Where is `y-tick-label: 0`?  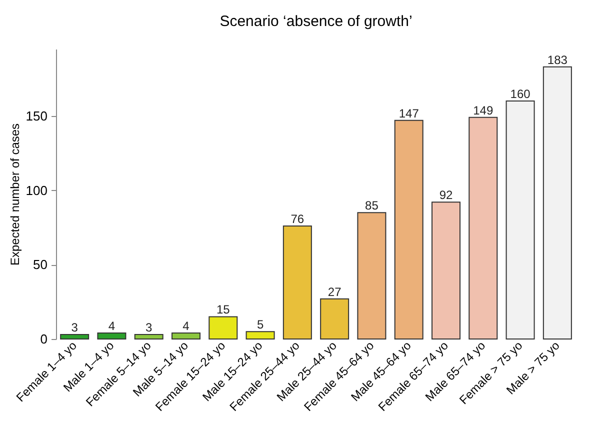 y-tick-label: 0 is located at coordinates (44, 339).